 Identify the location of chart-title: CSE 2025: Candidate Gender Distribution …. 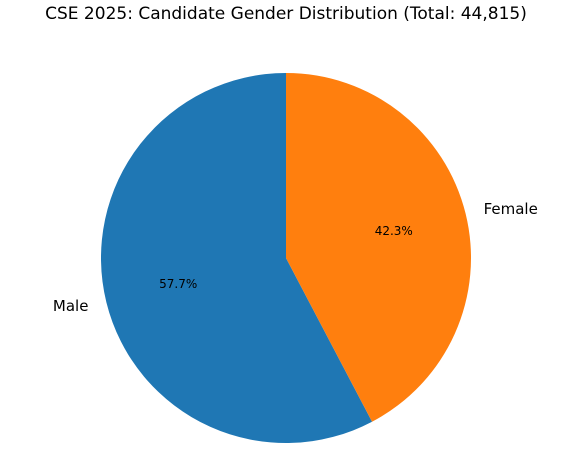
(286, 14).